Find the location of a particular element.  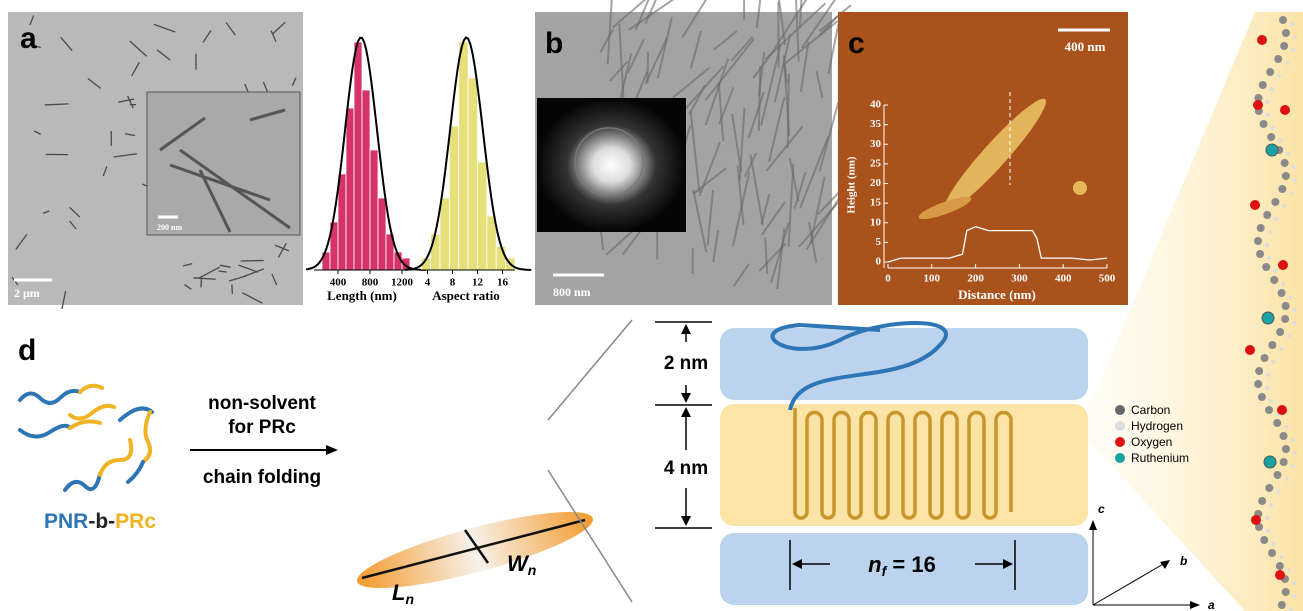

x-tick-label: 16 is located at coordinates (503, 283).